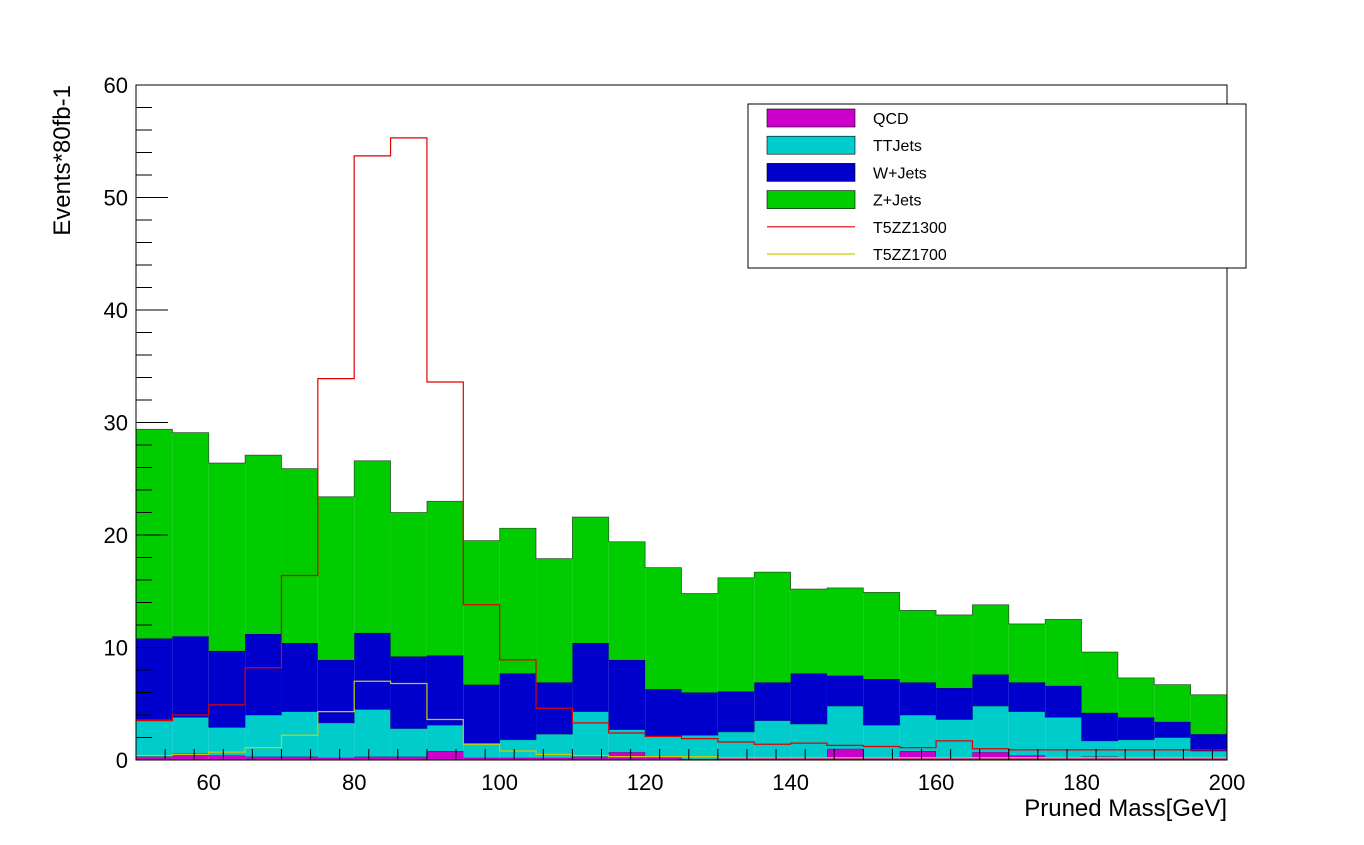 This screenshot has height=845, width=1364. What do you see at coordinates (1227, 782) in the screenshot?
I see `x-tick-label: 200` at bounding box center [1227, 782].